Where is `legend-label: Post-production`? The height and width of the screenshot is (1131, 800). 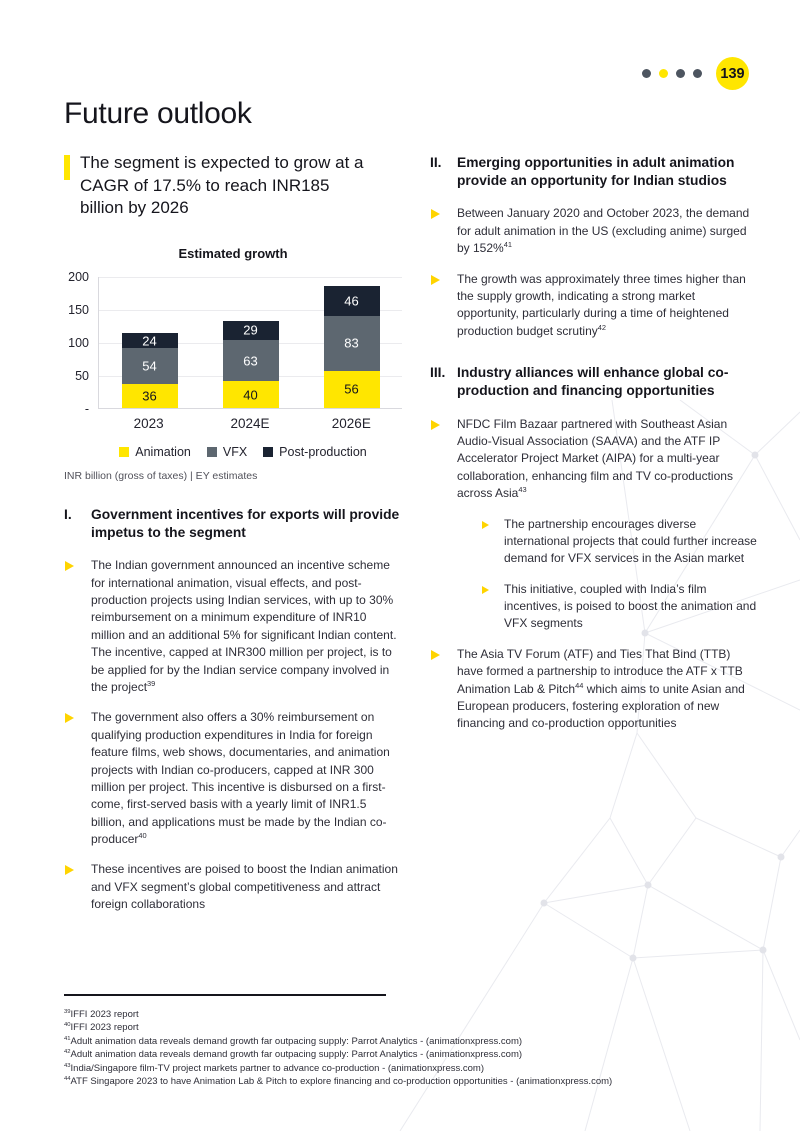 legend-label: Post-production is located at coordinates (323, 451).